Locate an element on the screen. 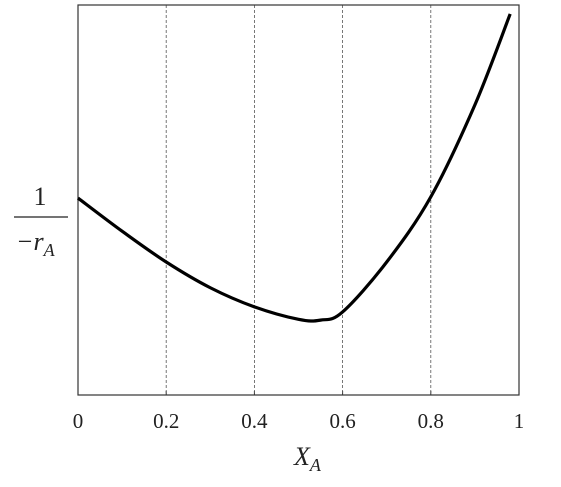  y-label-main: −r is located at coordinates (30, 241).